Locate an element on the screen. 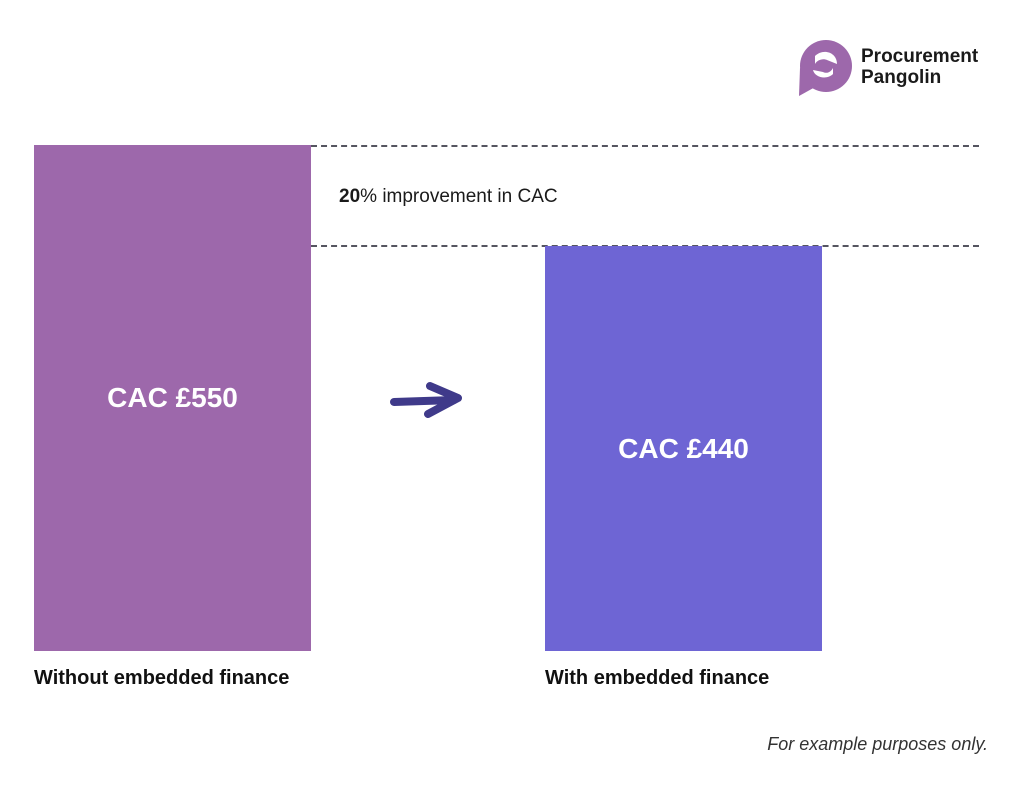  brand-name: Procurement Pangolin is located at coordinates (919, 67).